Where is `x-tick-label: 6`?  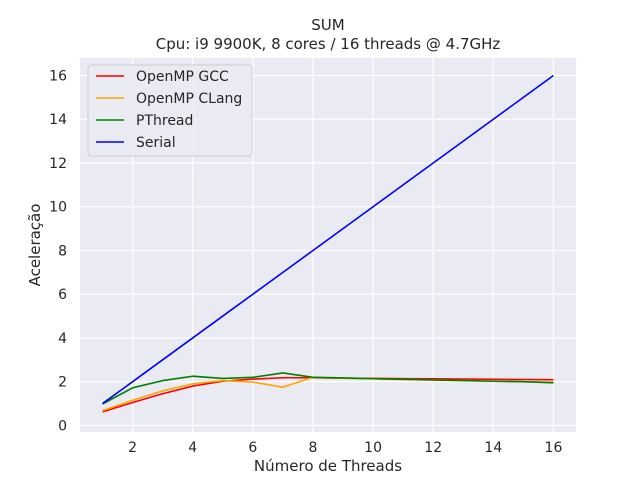
x-tick-label: 6 is located at coordinates (252, 448).